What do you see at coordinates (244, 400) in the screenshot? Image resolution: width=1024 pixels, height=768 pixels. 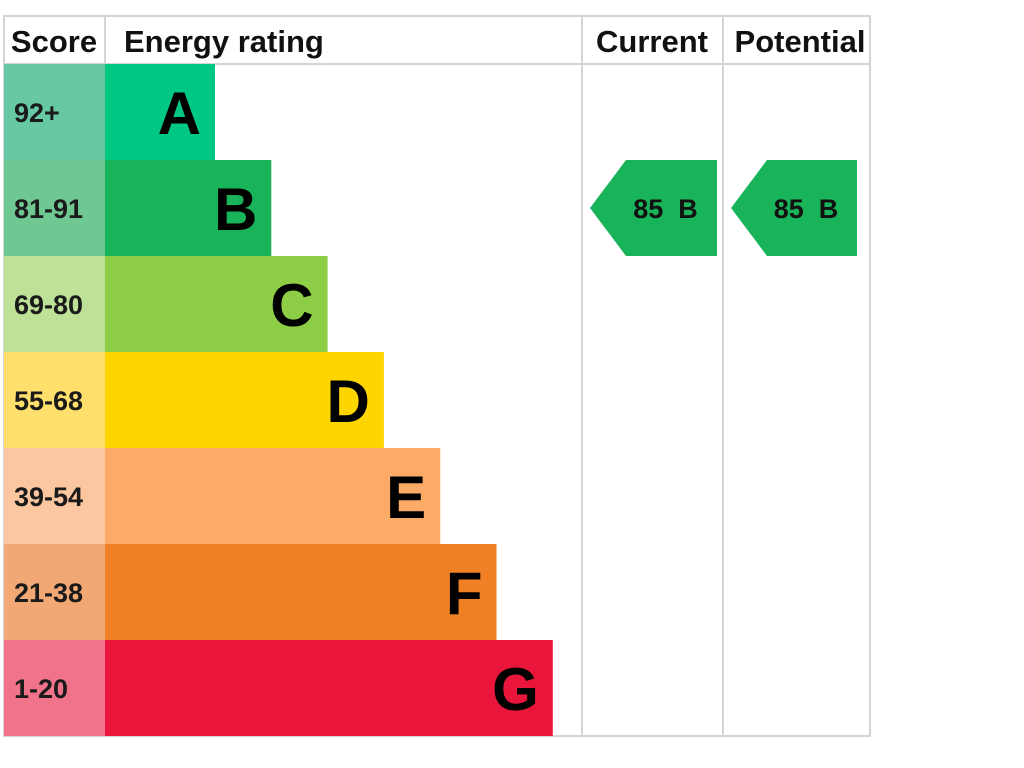 I see `band-bar-d` at bounding box center [244, 400].